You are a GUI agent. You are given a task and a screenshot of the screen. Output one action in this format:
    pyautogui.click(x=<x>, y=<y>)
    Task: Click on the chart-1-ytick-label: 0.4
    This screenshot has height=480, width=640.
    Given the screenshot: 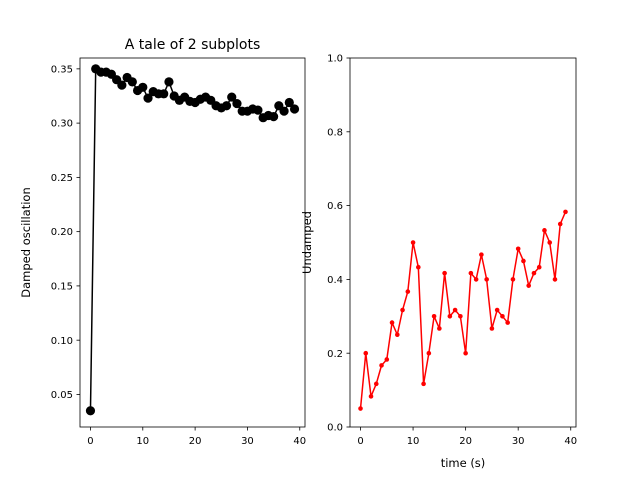 What is the action you would take?
    pyautogui.click(x=335, y=280)
    